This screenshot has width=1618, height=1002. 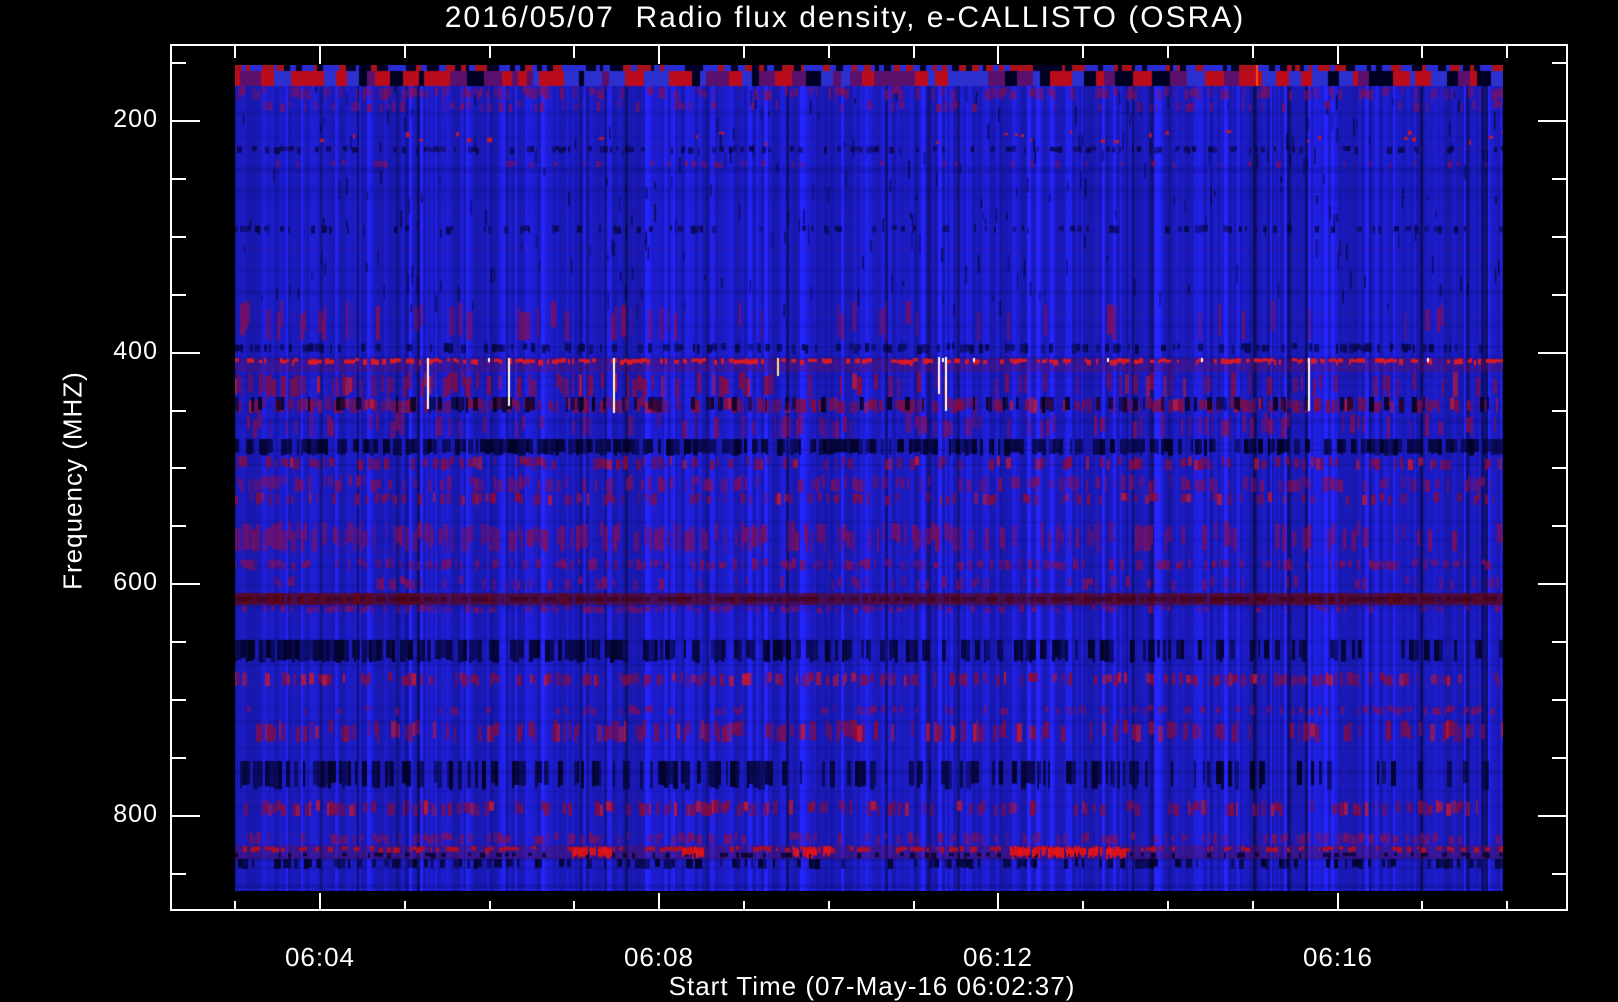 I want to click on x-tick-label: 06:12, so click(x=998, y=957).